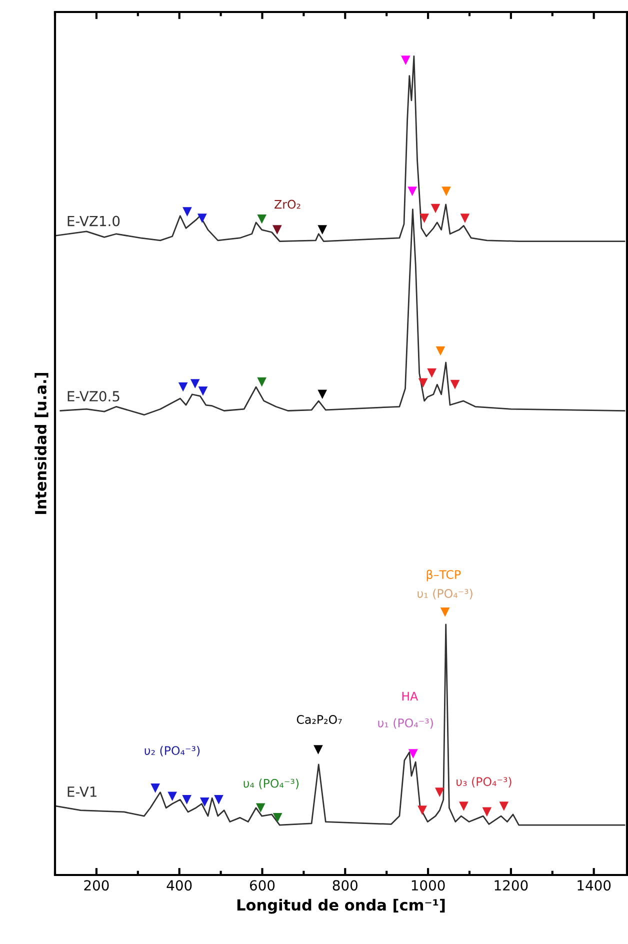  What do you see at coordinates (179, 885) in the screenshot?
I see `x-tick-label: 400` at bounding box center [179, 885].